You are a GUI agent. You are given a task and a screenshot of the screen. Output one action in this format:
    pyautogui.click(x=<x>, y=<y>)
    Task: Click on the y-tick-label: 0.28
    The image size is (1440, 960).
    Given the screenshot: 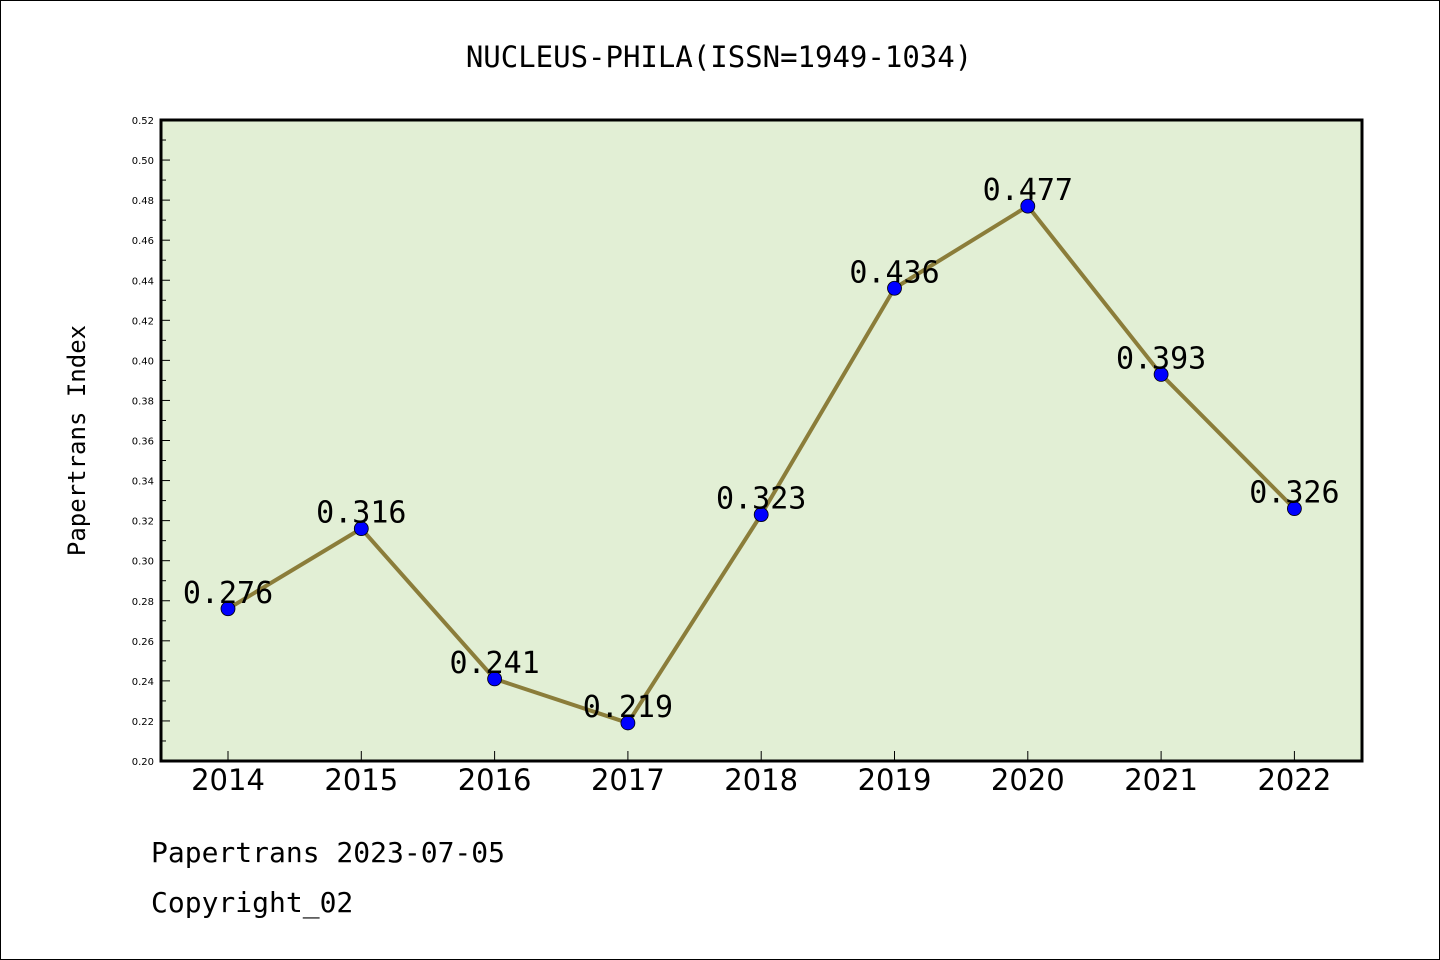 What is the action you would take?
    pyautogui.click(x=143, y=602)
    